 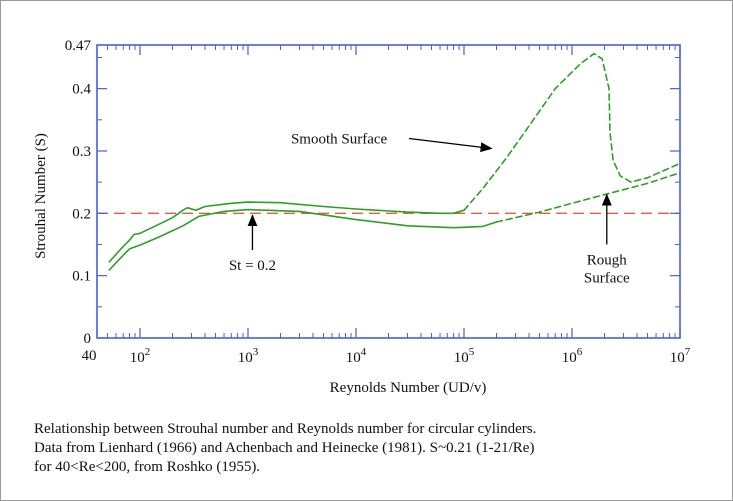 I want to click on y-tick-label: 0.4, so click(x=81, y=90).